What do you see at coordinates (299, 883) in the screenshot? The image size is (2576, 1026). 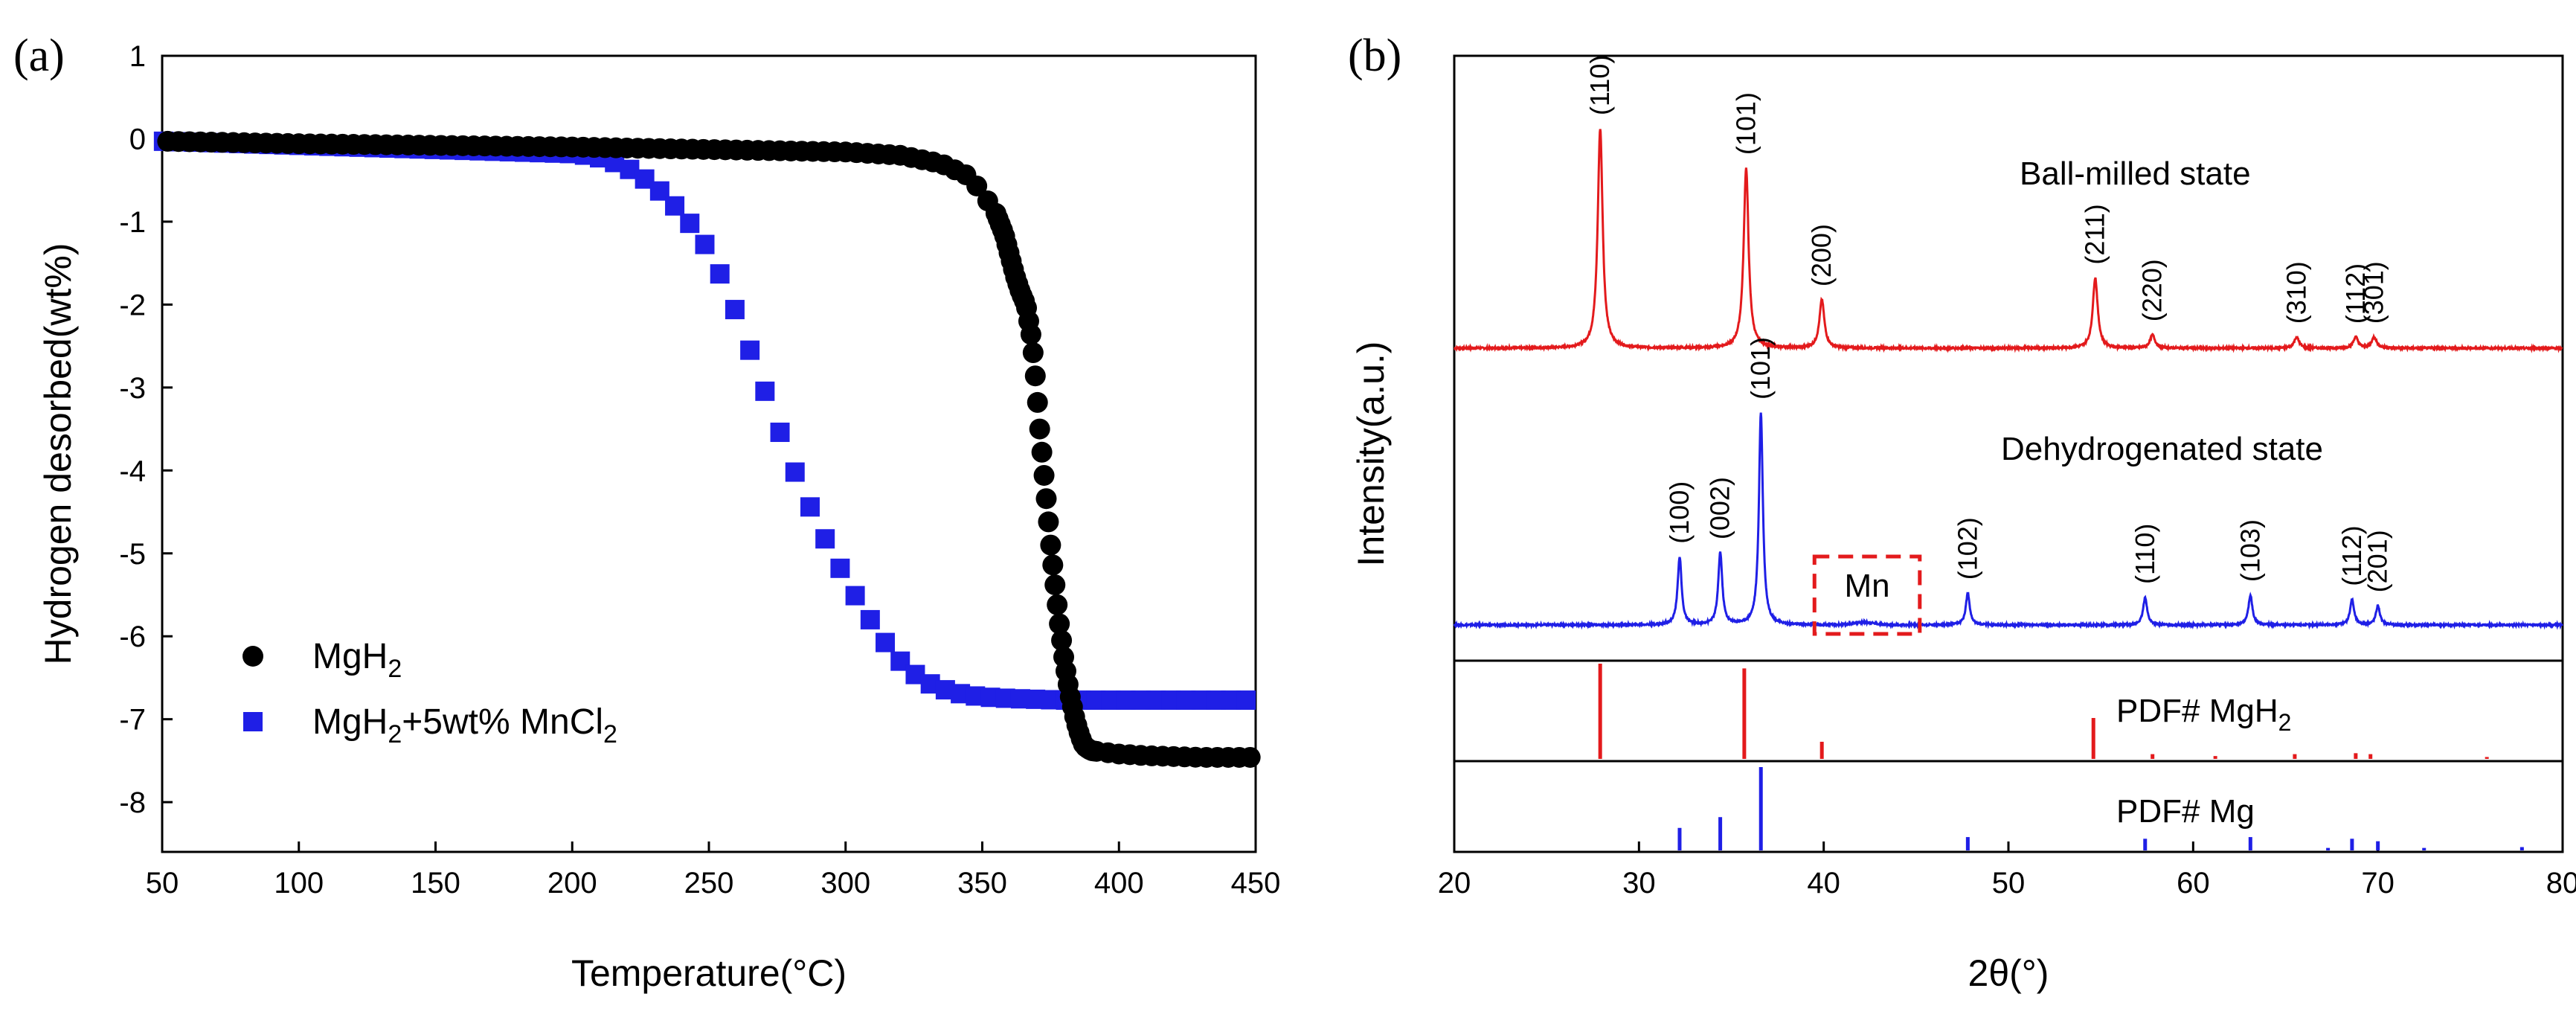 I see `x-tick-label: 100` at bounding box center [299, 883].